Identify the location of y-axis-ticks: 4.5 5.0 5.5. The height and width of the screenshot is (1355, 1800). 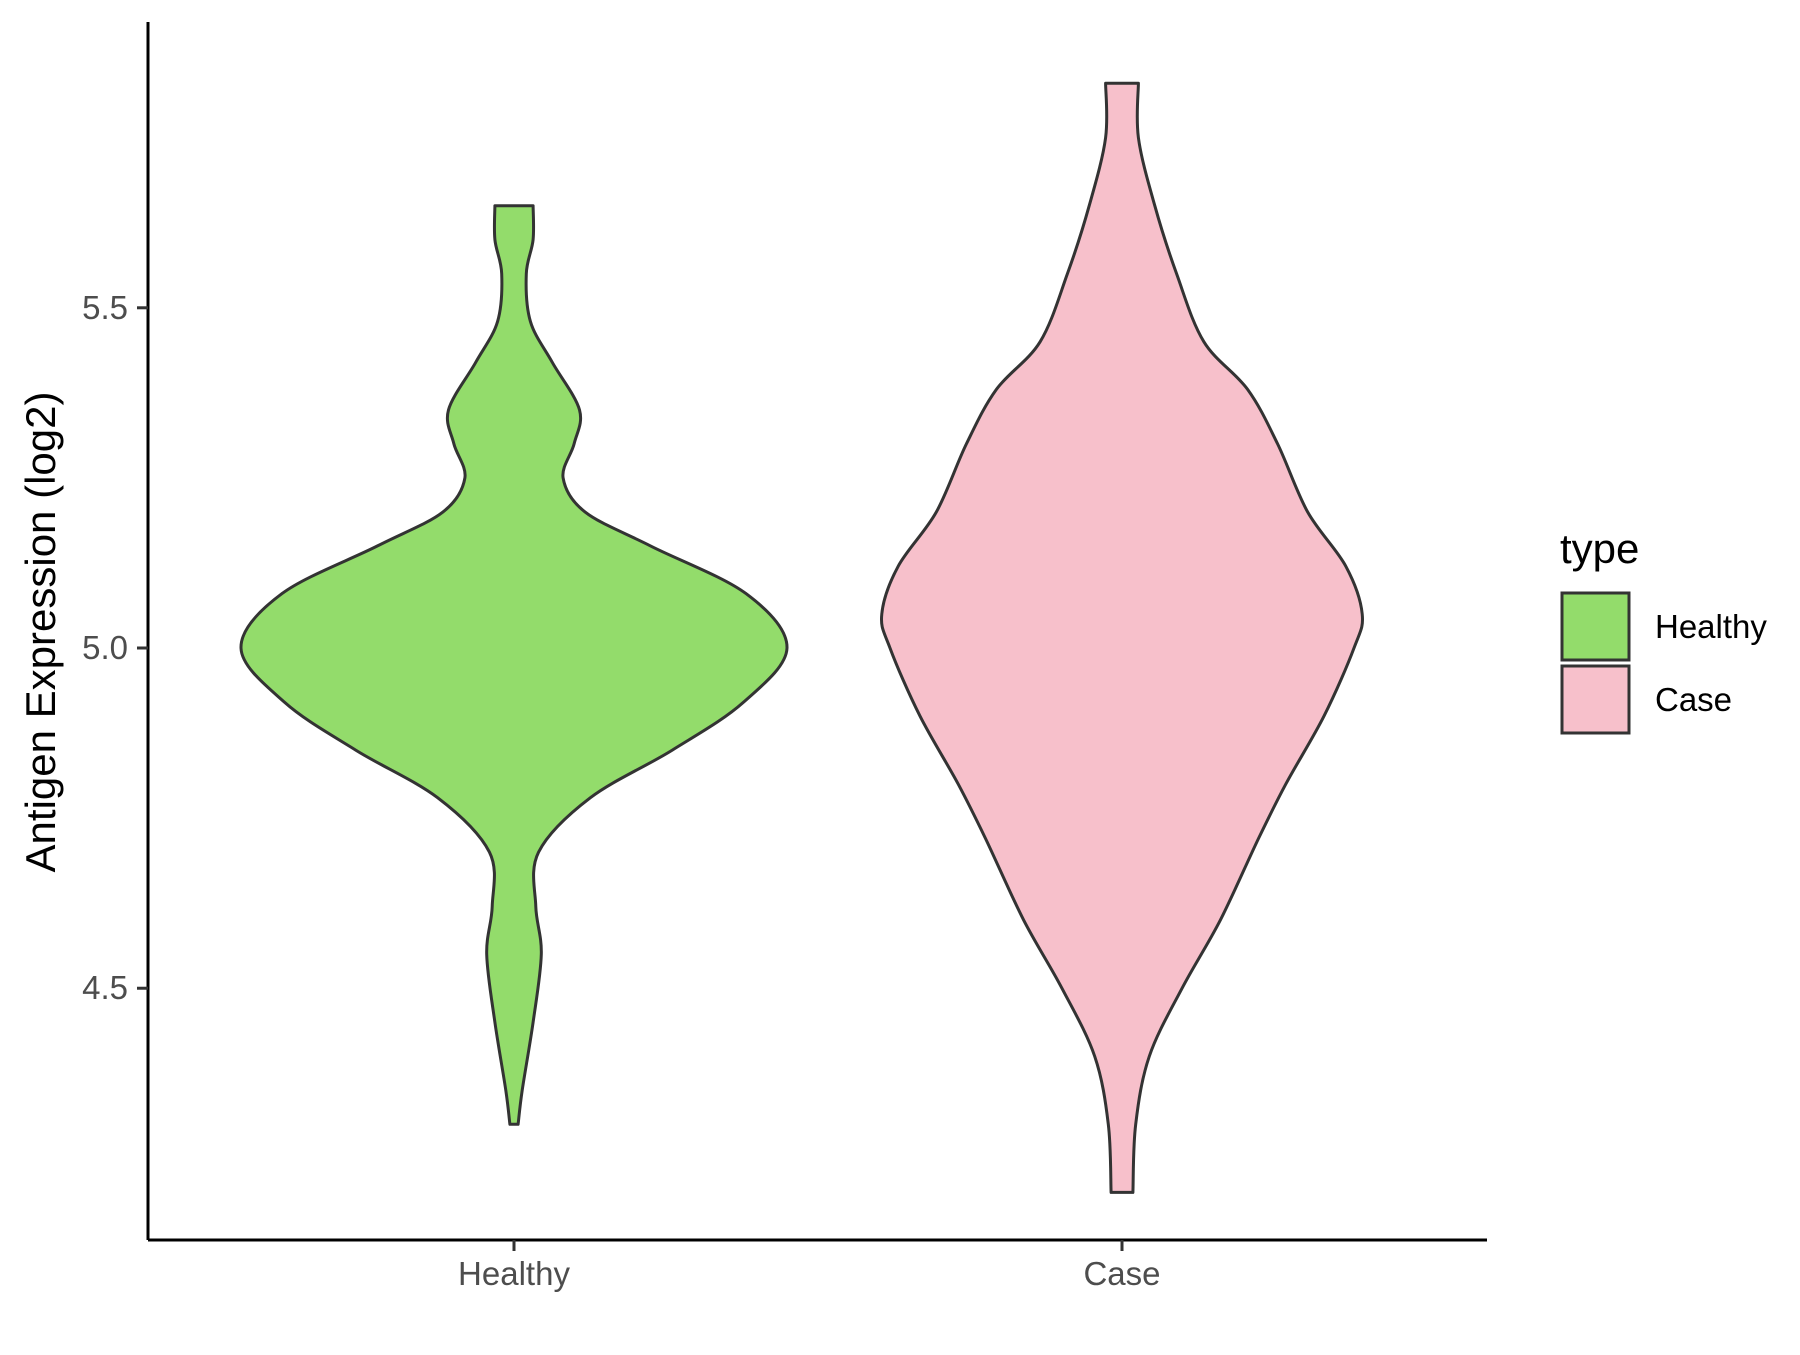
(115, 647).